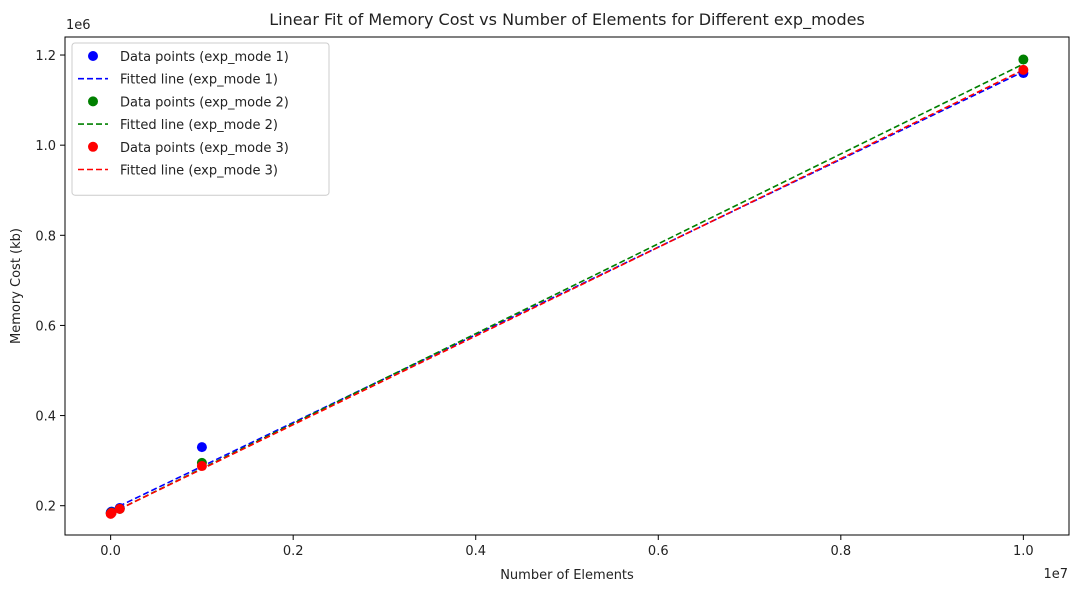 The image size is (1080, 597). What do you see at coordinates (78, 25) in the screenshot?
I see `y-axis-offset-text: 1e6` at bounding box center [78, 25].